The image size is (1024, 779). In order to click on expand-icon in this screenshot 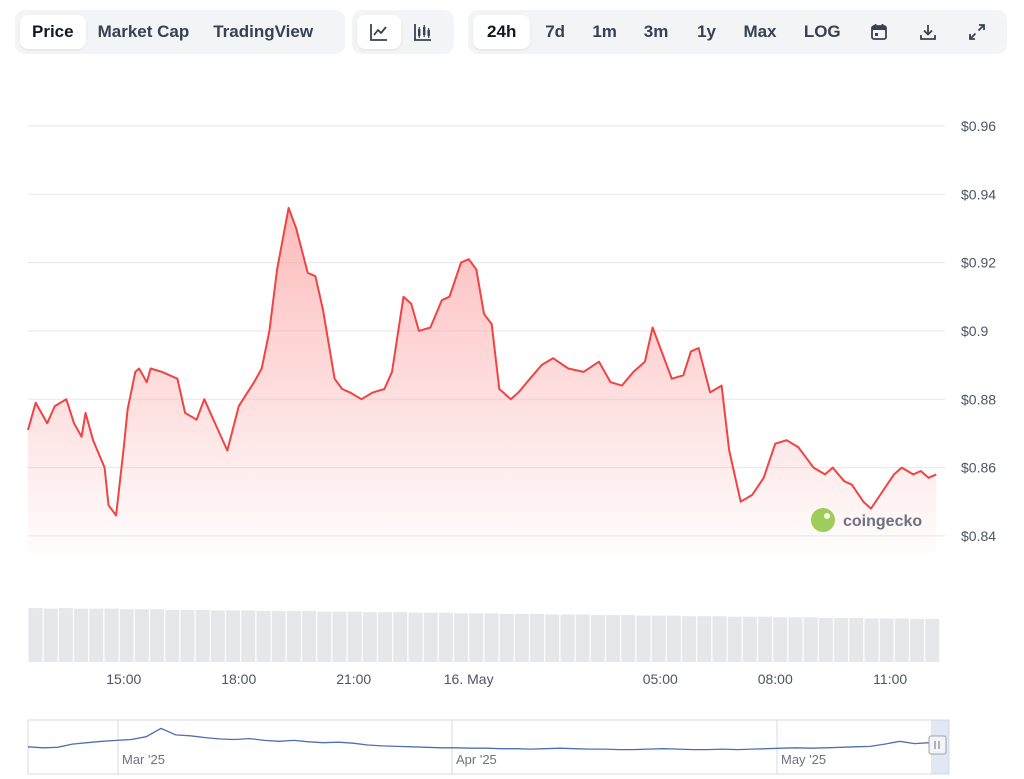, I will do `click(977, 32)`.